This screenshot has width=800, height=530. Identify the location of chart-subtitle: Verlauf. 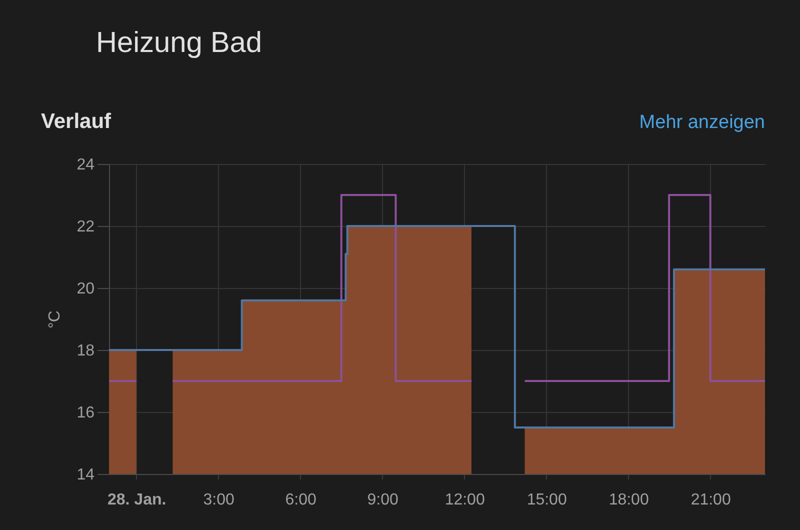
(76, 121).